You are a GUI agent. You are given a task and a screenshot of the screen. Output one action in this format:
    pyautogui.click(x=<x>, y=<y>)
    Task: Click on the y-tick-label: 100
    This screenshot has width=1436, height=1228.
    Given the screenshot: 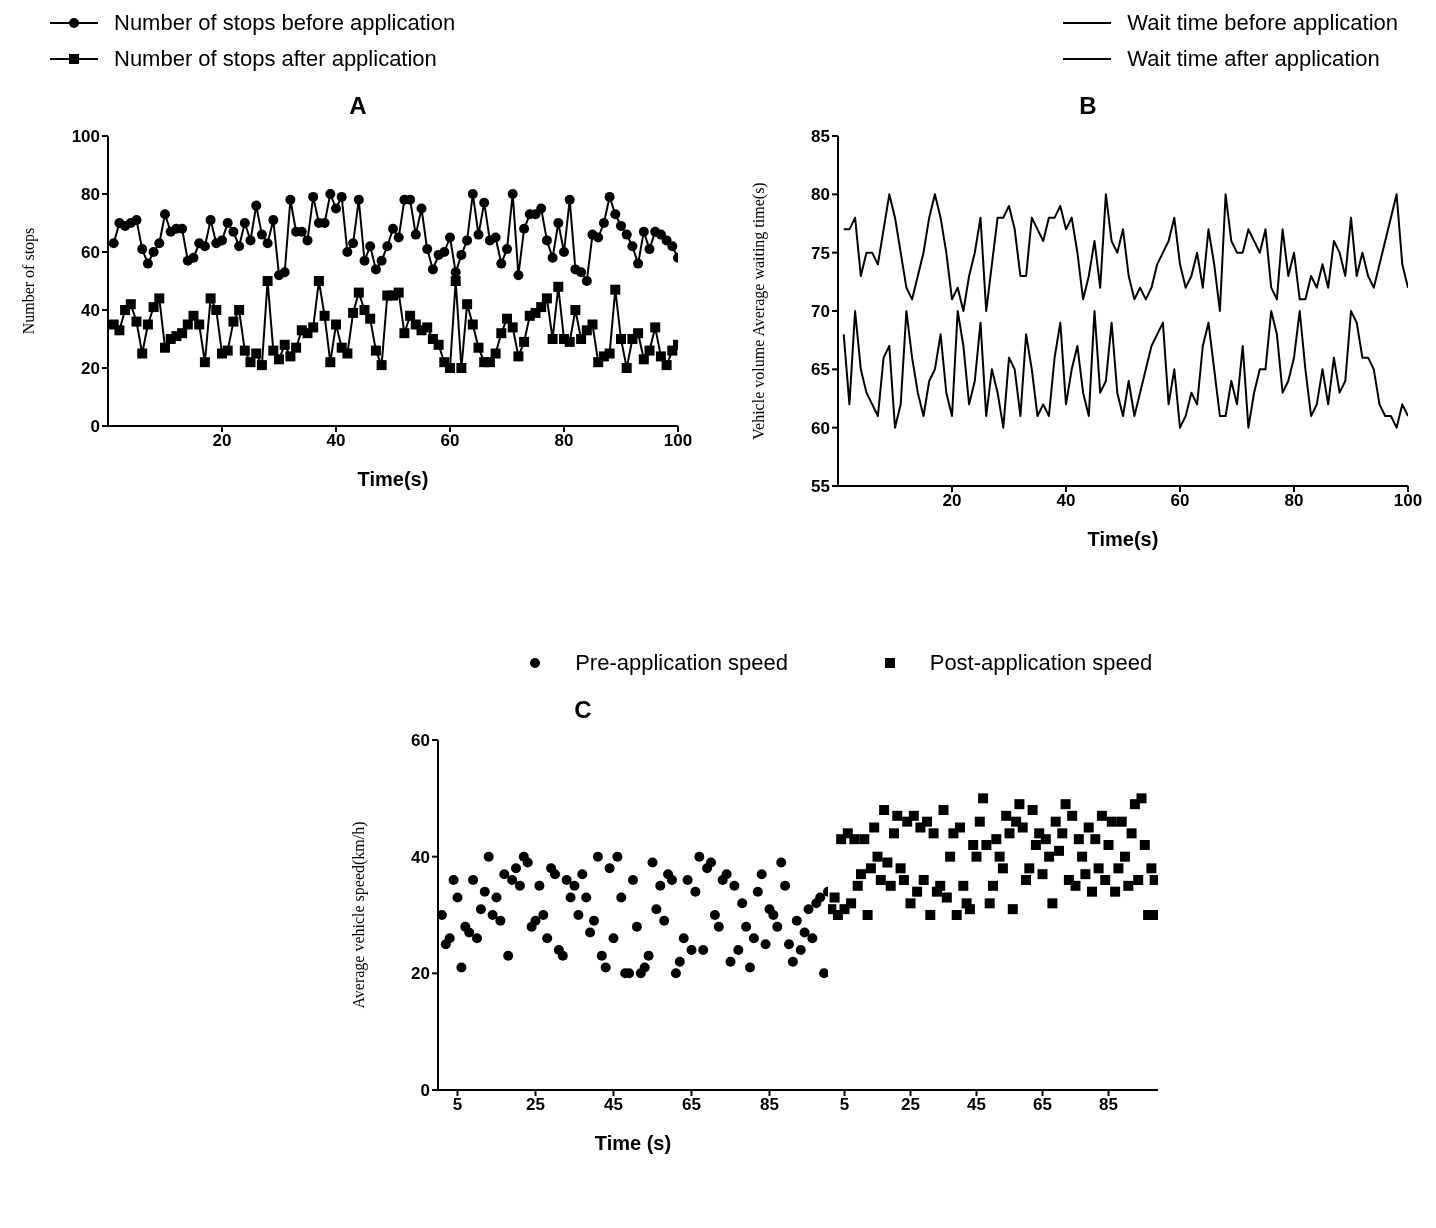 What is the action you would take?
    pyautogui.click(x=85, y=137)
    